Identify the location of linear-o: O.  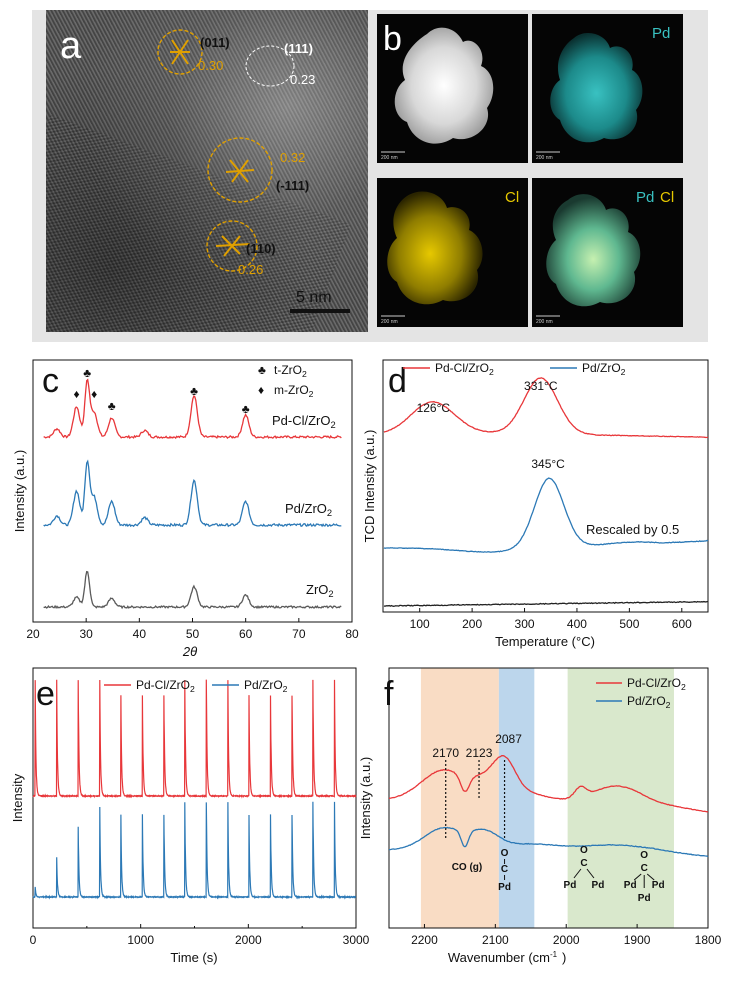
(505, 853).